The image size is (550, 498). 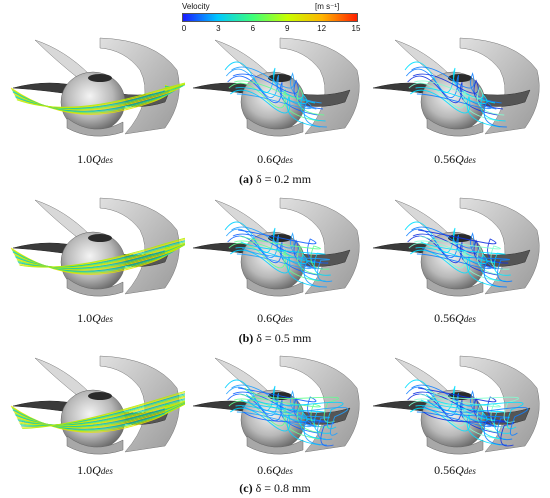 I want to click on colorbar-unit: [m s⁻¹], so click(x=327, y=6).